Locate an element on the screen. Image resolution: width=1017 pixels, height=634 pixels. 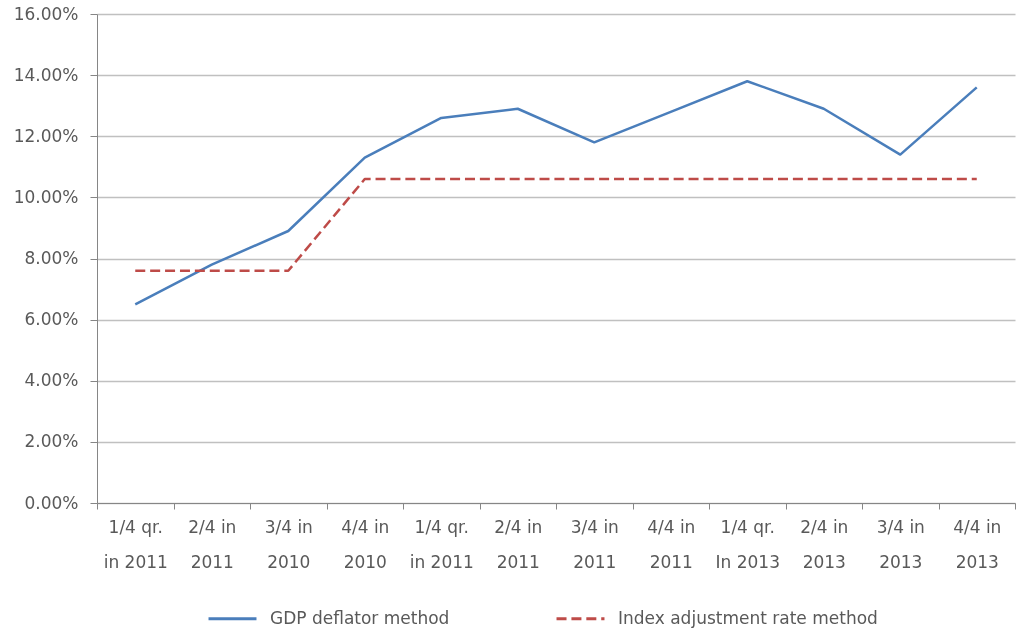
y-tick-label: 14.00% is located at coordinates (46, 74).